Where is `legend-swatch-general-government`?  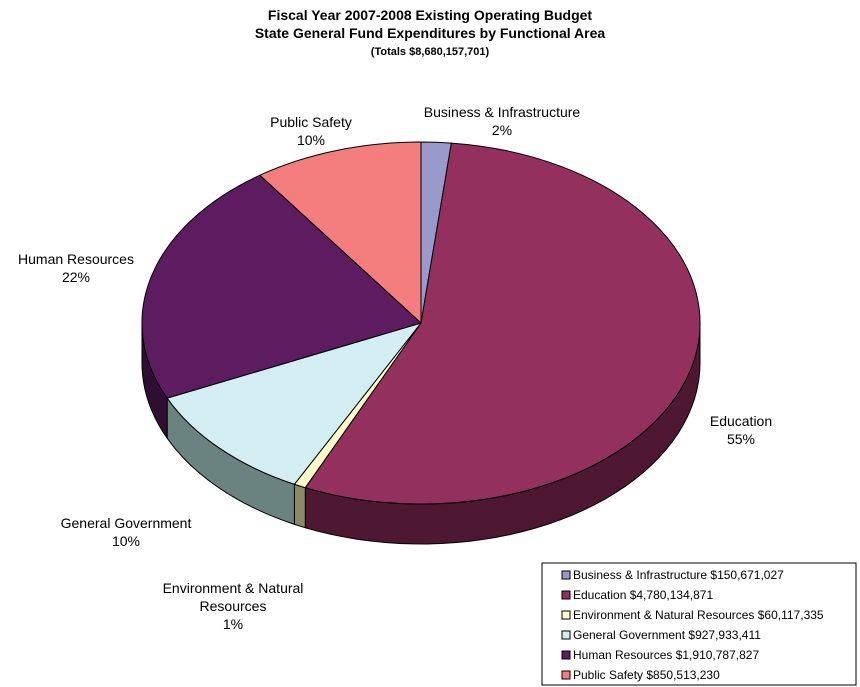 legend-swatch-general-government is located at coordinates (566, 635).